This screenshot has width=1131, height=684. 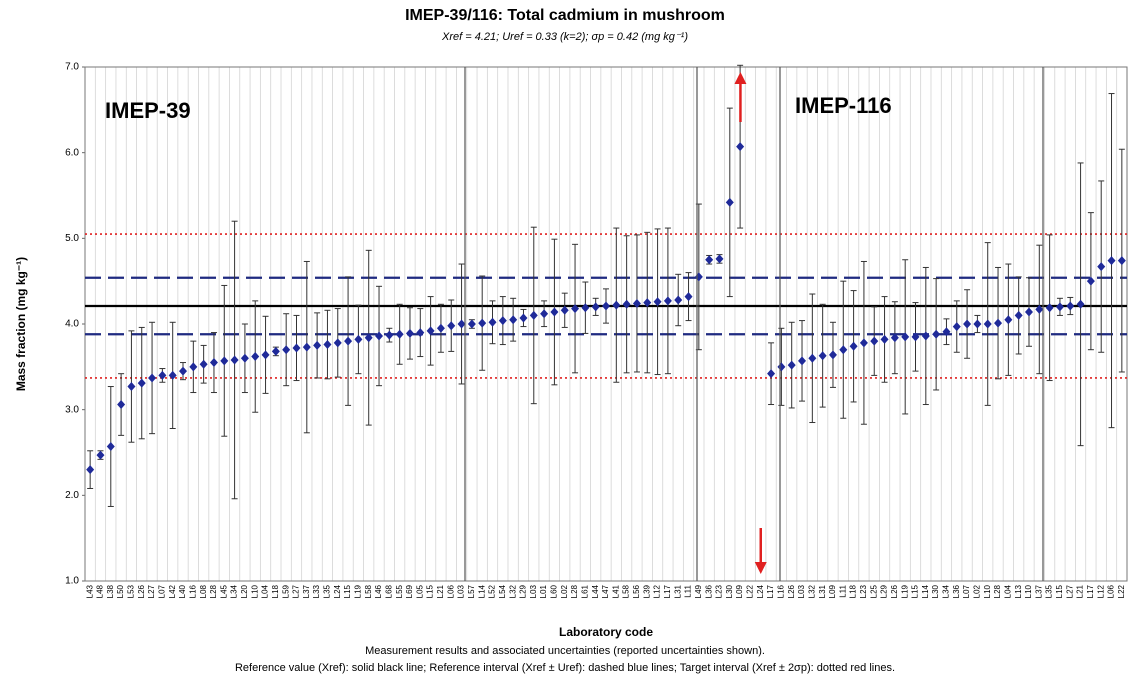 What do you see at coordinates (698, 591) in the screenshot?
I see `x-tick-label: L49` at bounding box center [698, 591].